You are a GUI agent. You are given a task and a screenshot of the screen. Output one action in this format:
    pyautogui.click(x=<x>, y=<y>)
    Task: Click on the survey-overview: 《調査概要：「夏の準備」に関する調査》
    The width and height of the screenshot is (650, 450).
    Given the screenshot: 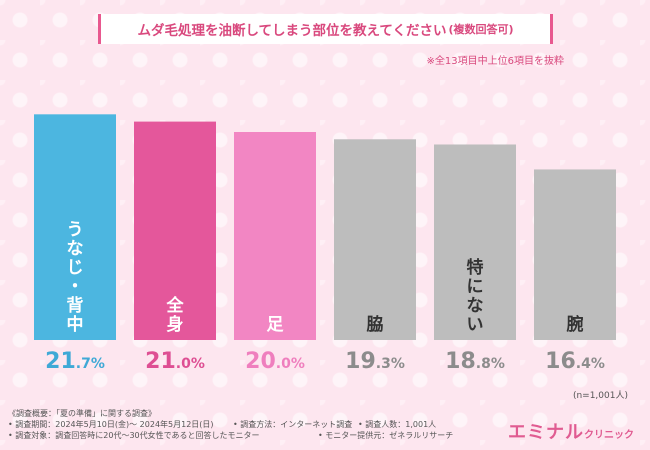 What is the action you would take?
    pyautogui.click(x=82, y=413)
    